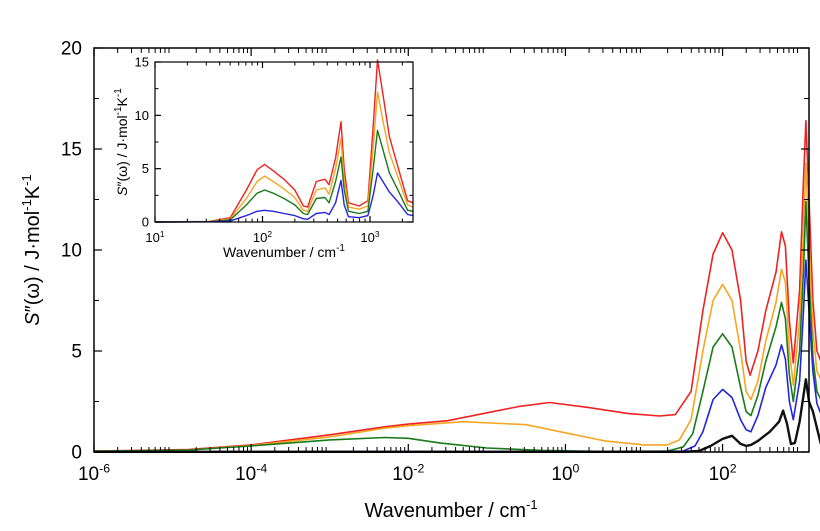  What do you see at coordinates (733, 468) in the screenshot?
I see `main-x-tick-label-exp: 2` at bounding box center [733, 468].